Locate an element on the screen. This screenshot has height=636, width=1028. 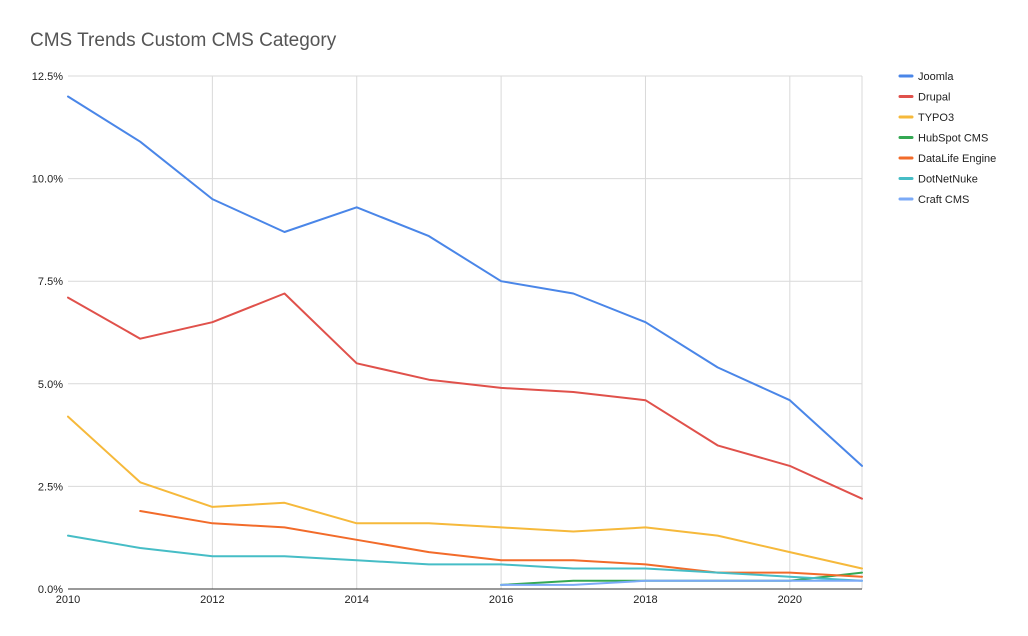
legend-label-joomla: Joomla is located at coordinates (936, 77).